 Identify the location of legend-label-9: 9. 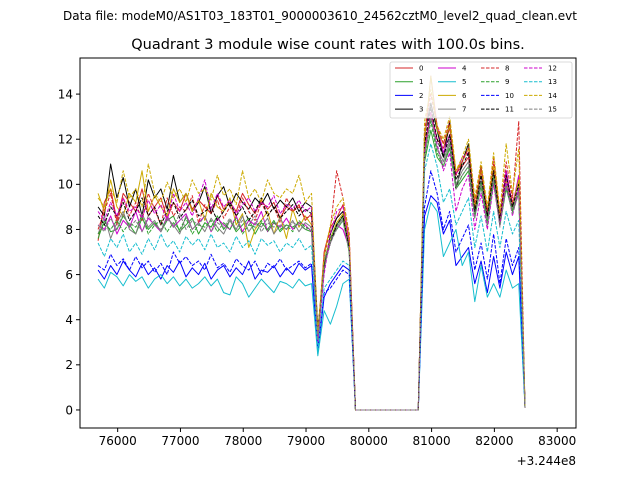
(507, 82).